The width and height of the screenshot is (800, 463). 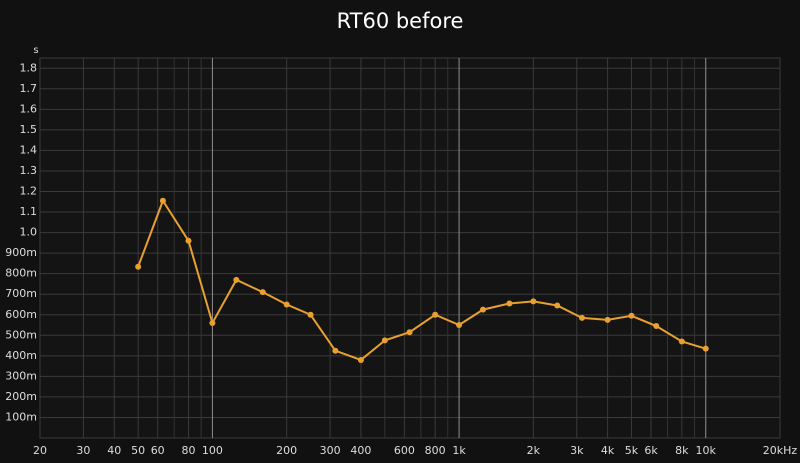 What do you see at coordinates (29, 232) in the screenshot?
I see `y-tick-label: 1.0` at bounding box center [29, 232].